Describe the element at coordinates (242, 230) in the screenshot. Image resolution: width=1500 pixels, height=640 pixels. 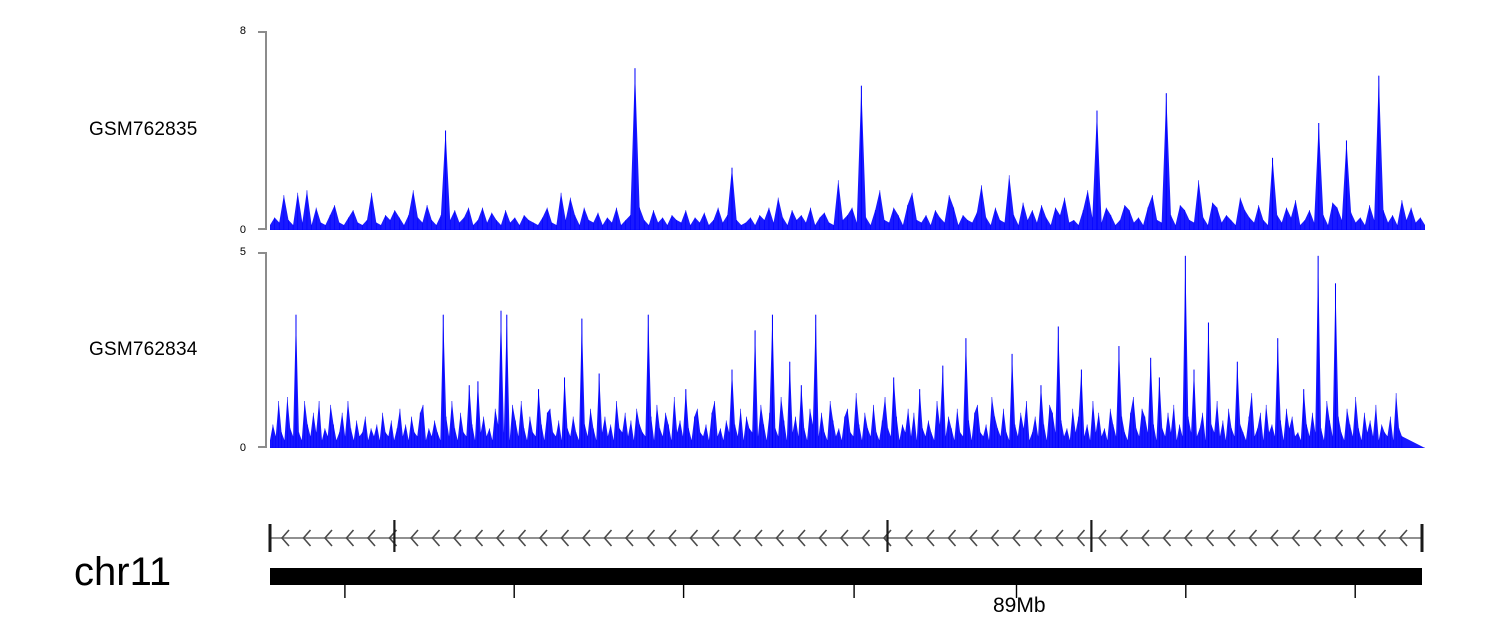
I see `track1-axis-min-label: 0` at that location.